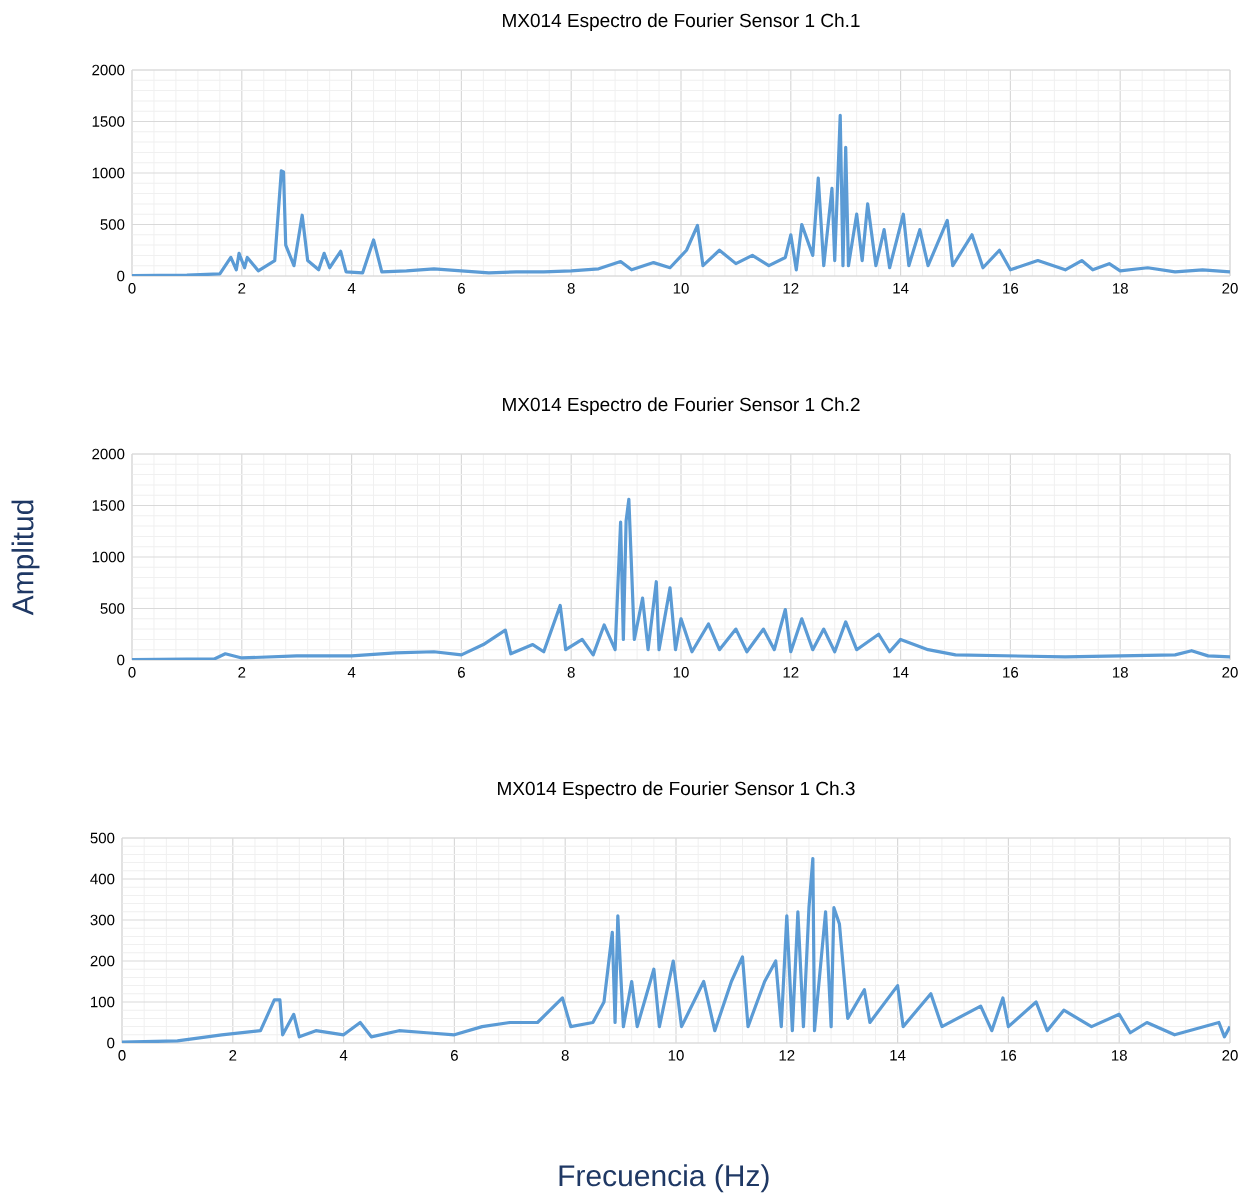 The image size is (1244, 1196). What do you see at coordinates (102, 879) in the screenshot?
I see `y-tick-label: 400` at bounding box center [102, 879].